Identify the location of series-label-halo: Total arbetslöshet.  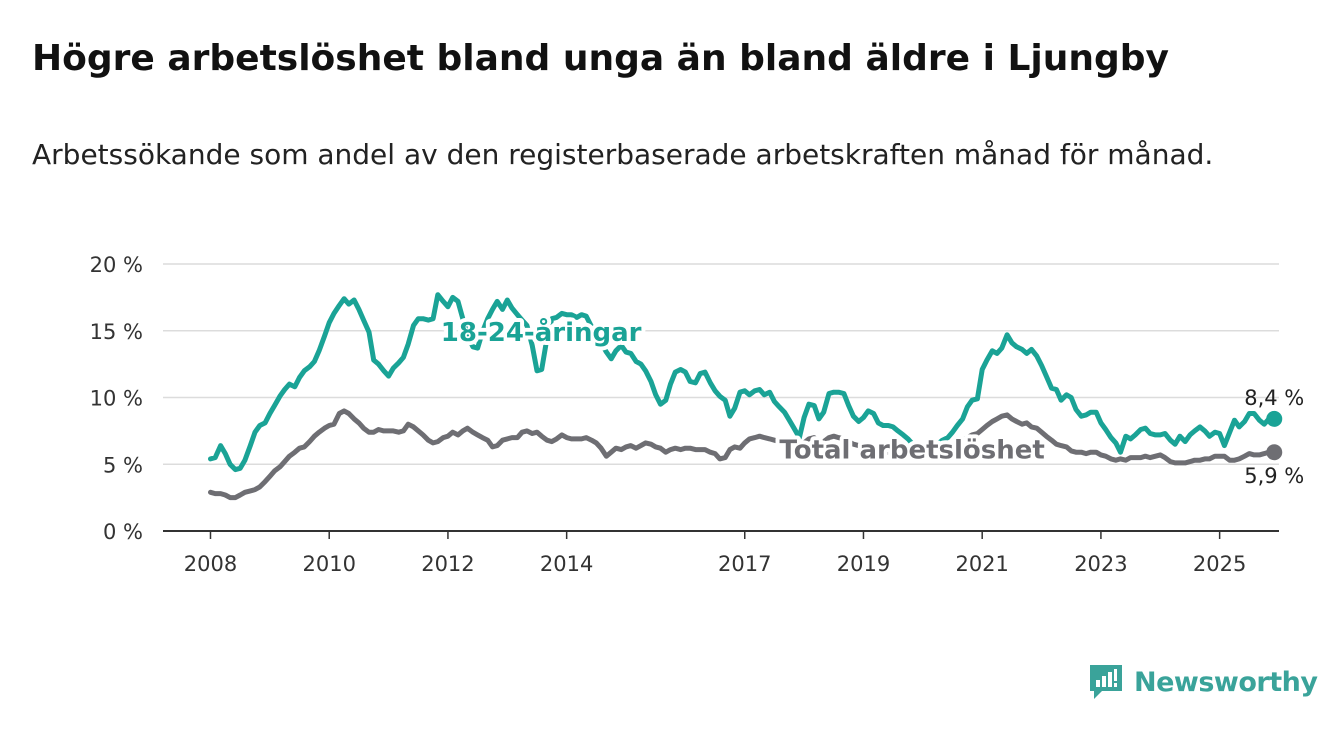
(911, 451).